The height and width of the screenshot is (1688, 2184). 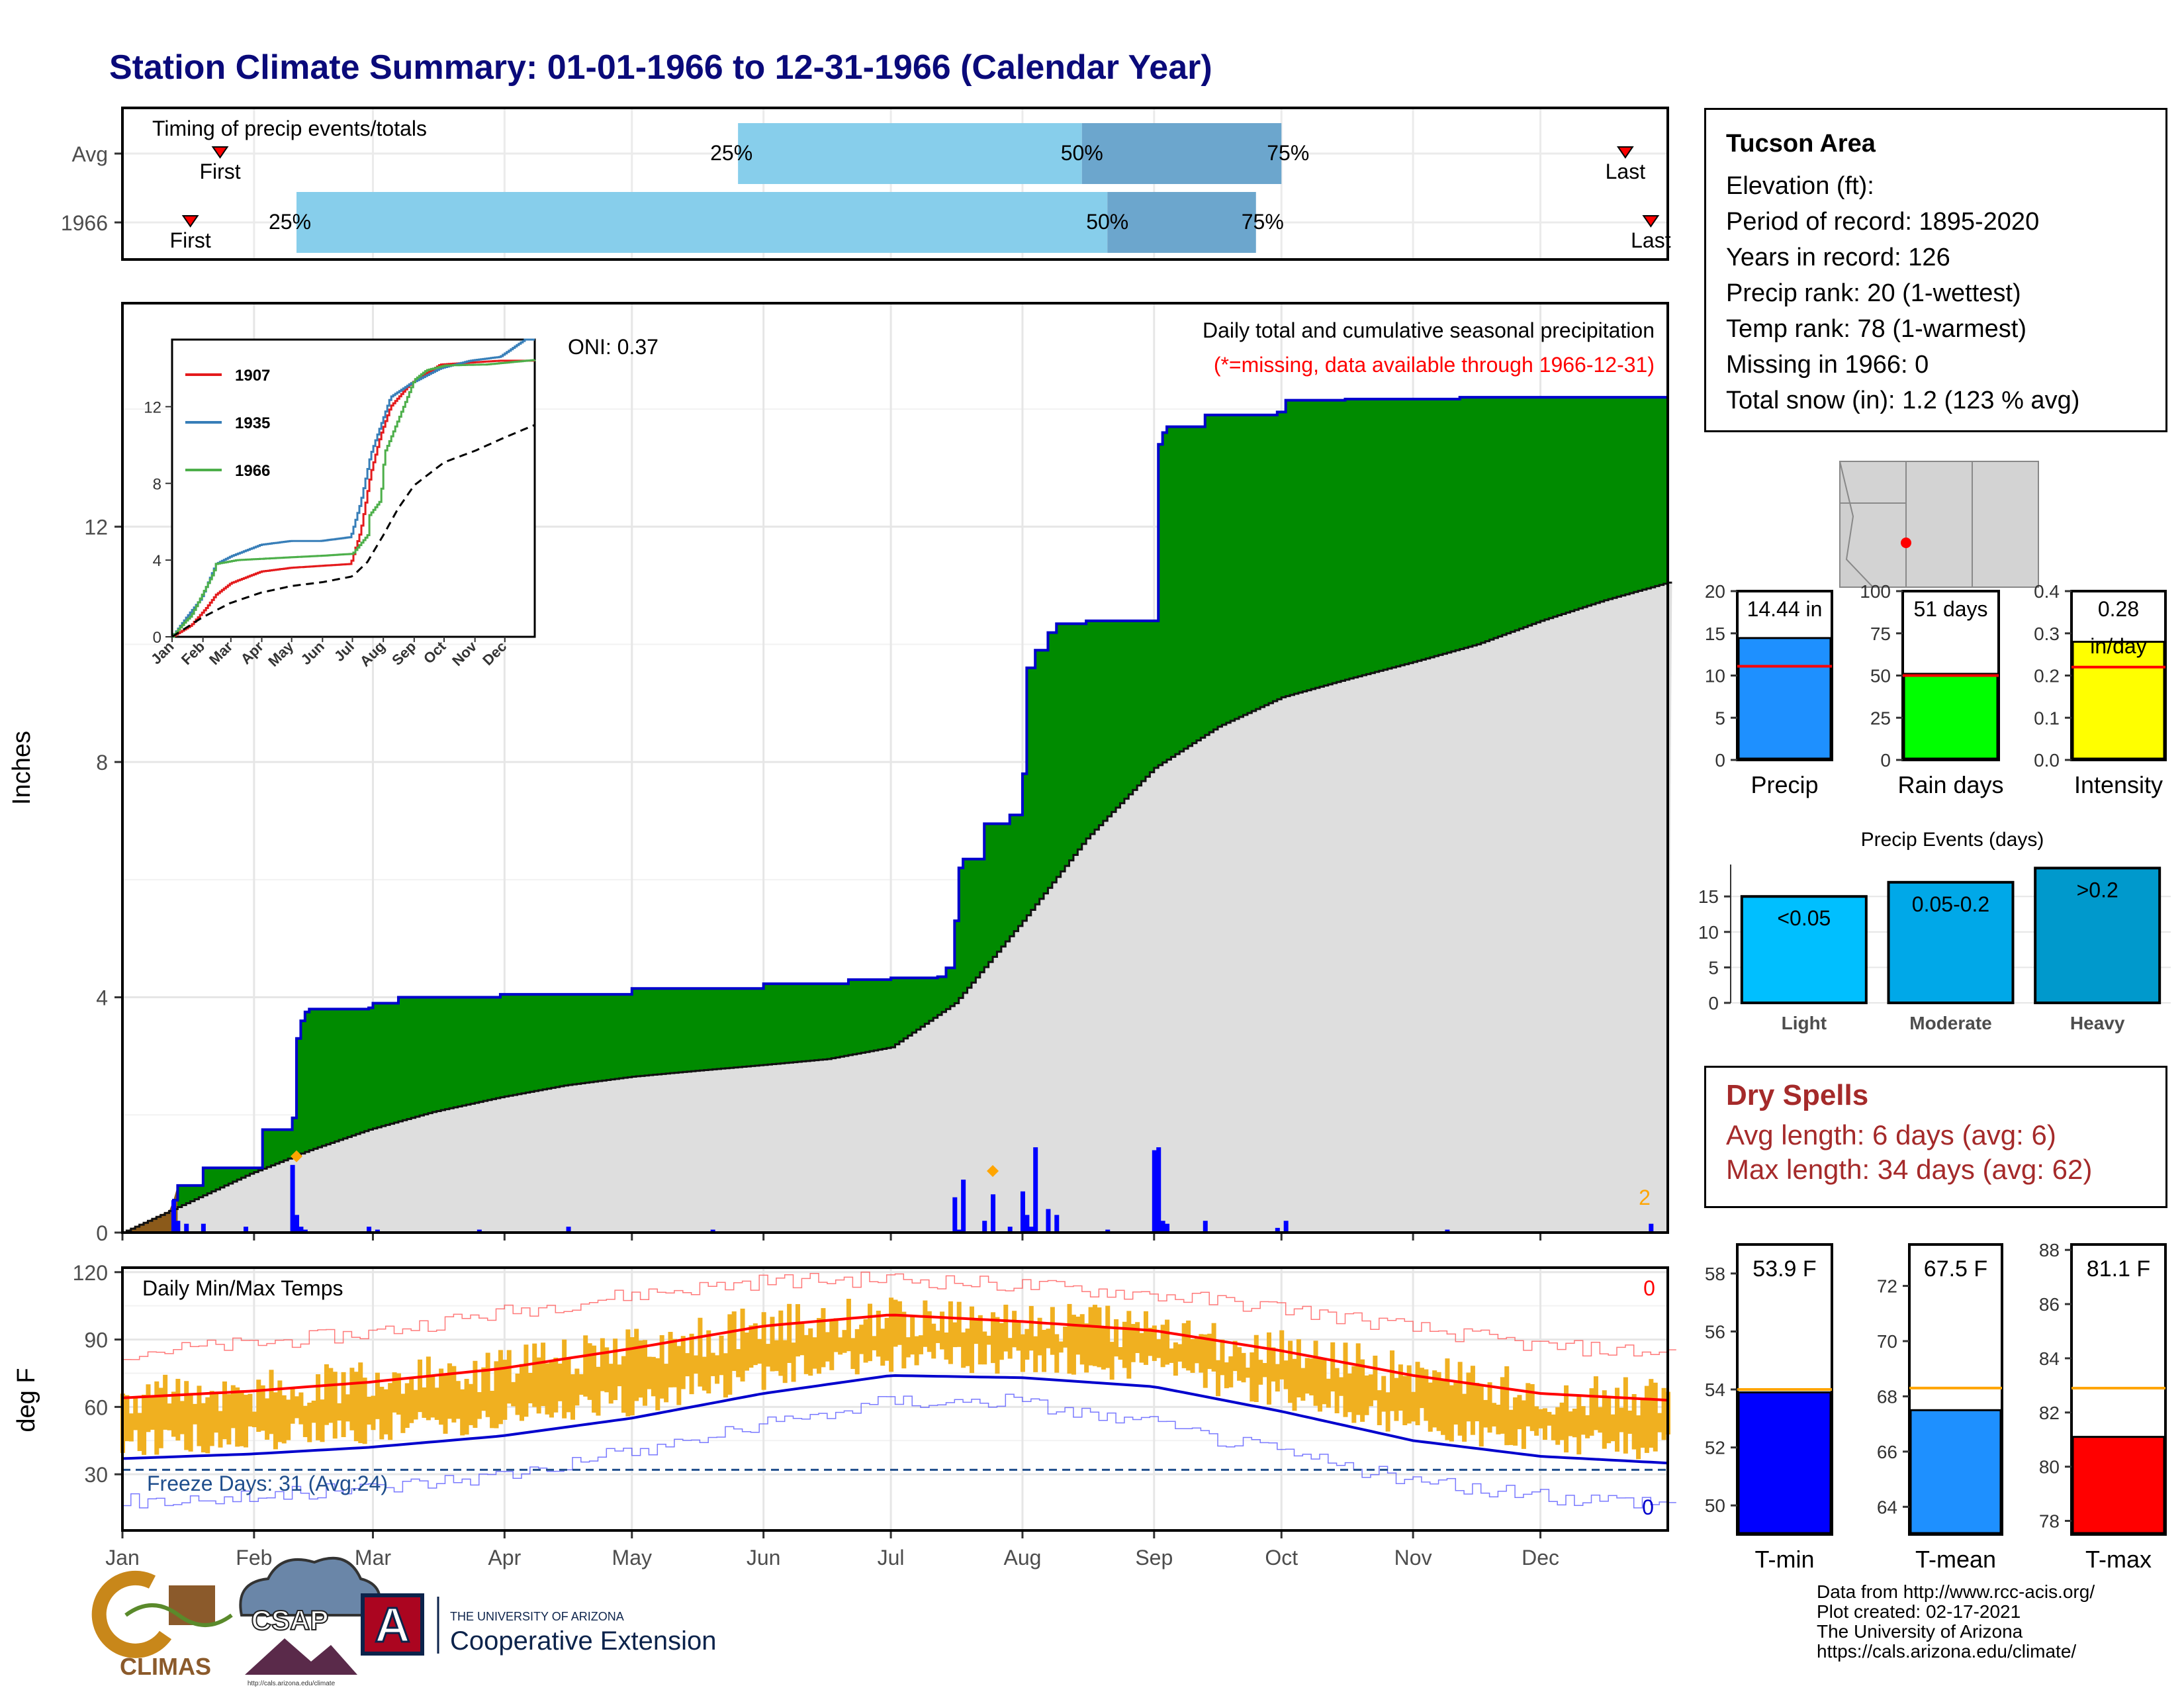 I want to click on events-bar-text: 0.05-0.2, so click(x=1951, y=904).